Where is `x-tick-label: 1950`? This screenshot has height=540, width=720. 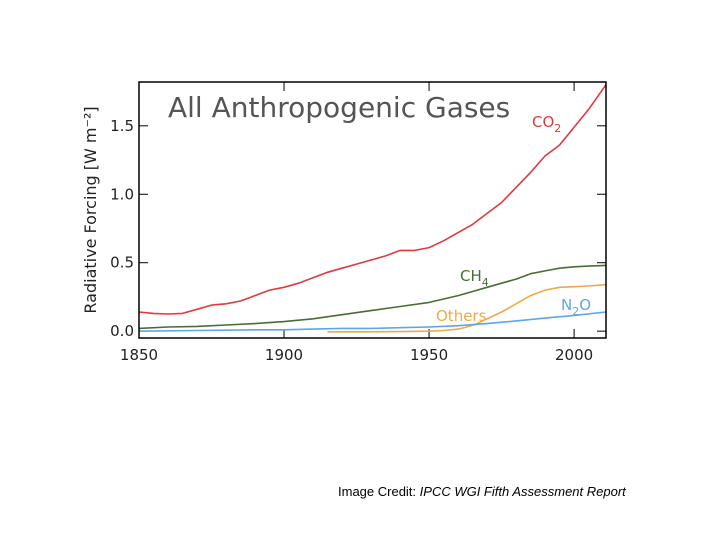
x-tick-label: 1950 is located at coordinates (429, 355).